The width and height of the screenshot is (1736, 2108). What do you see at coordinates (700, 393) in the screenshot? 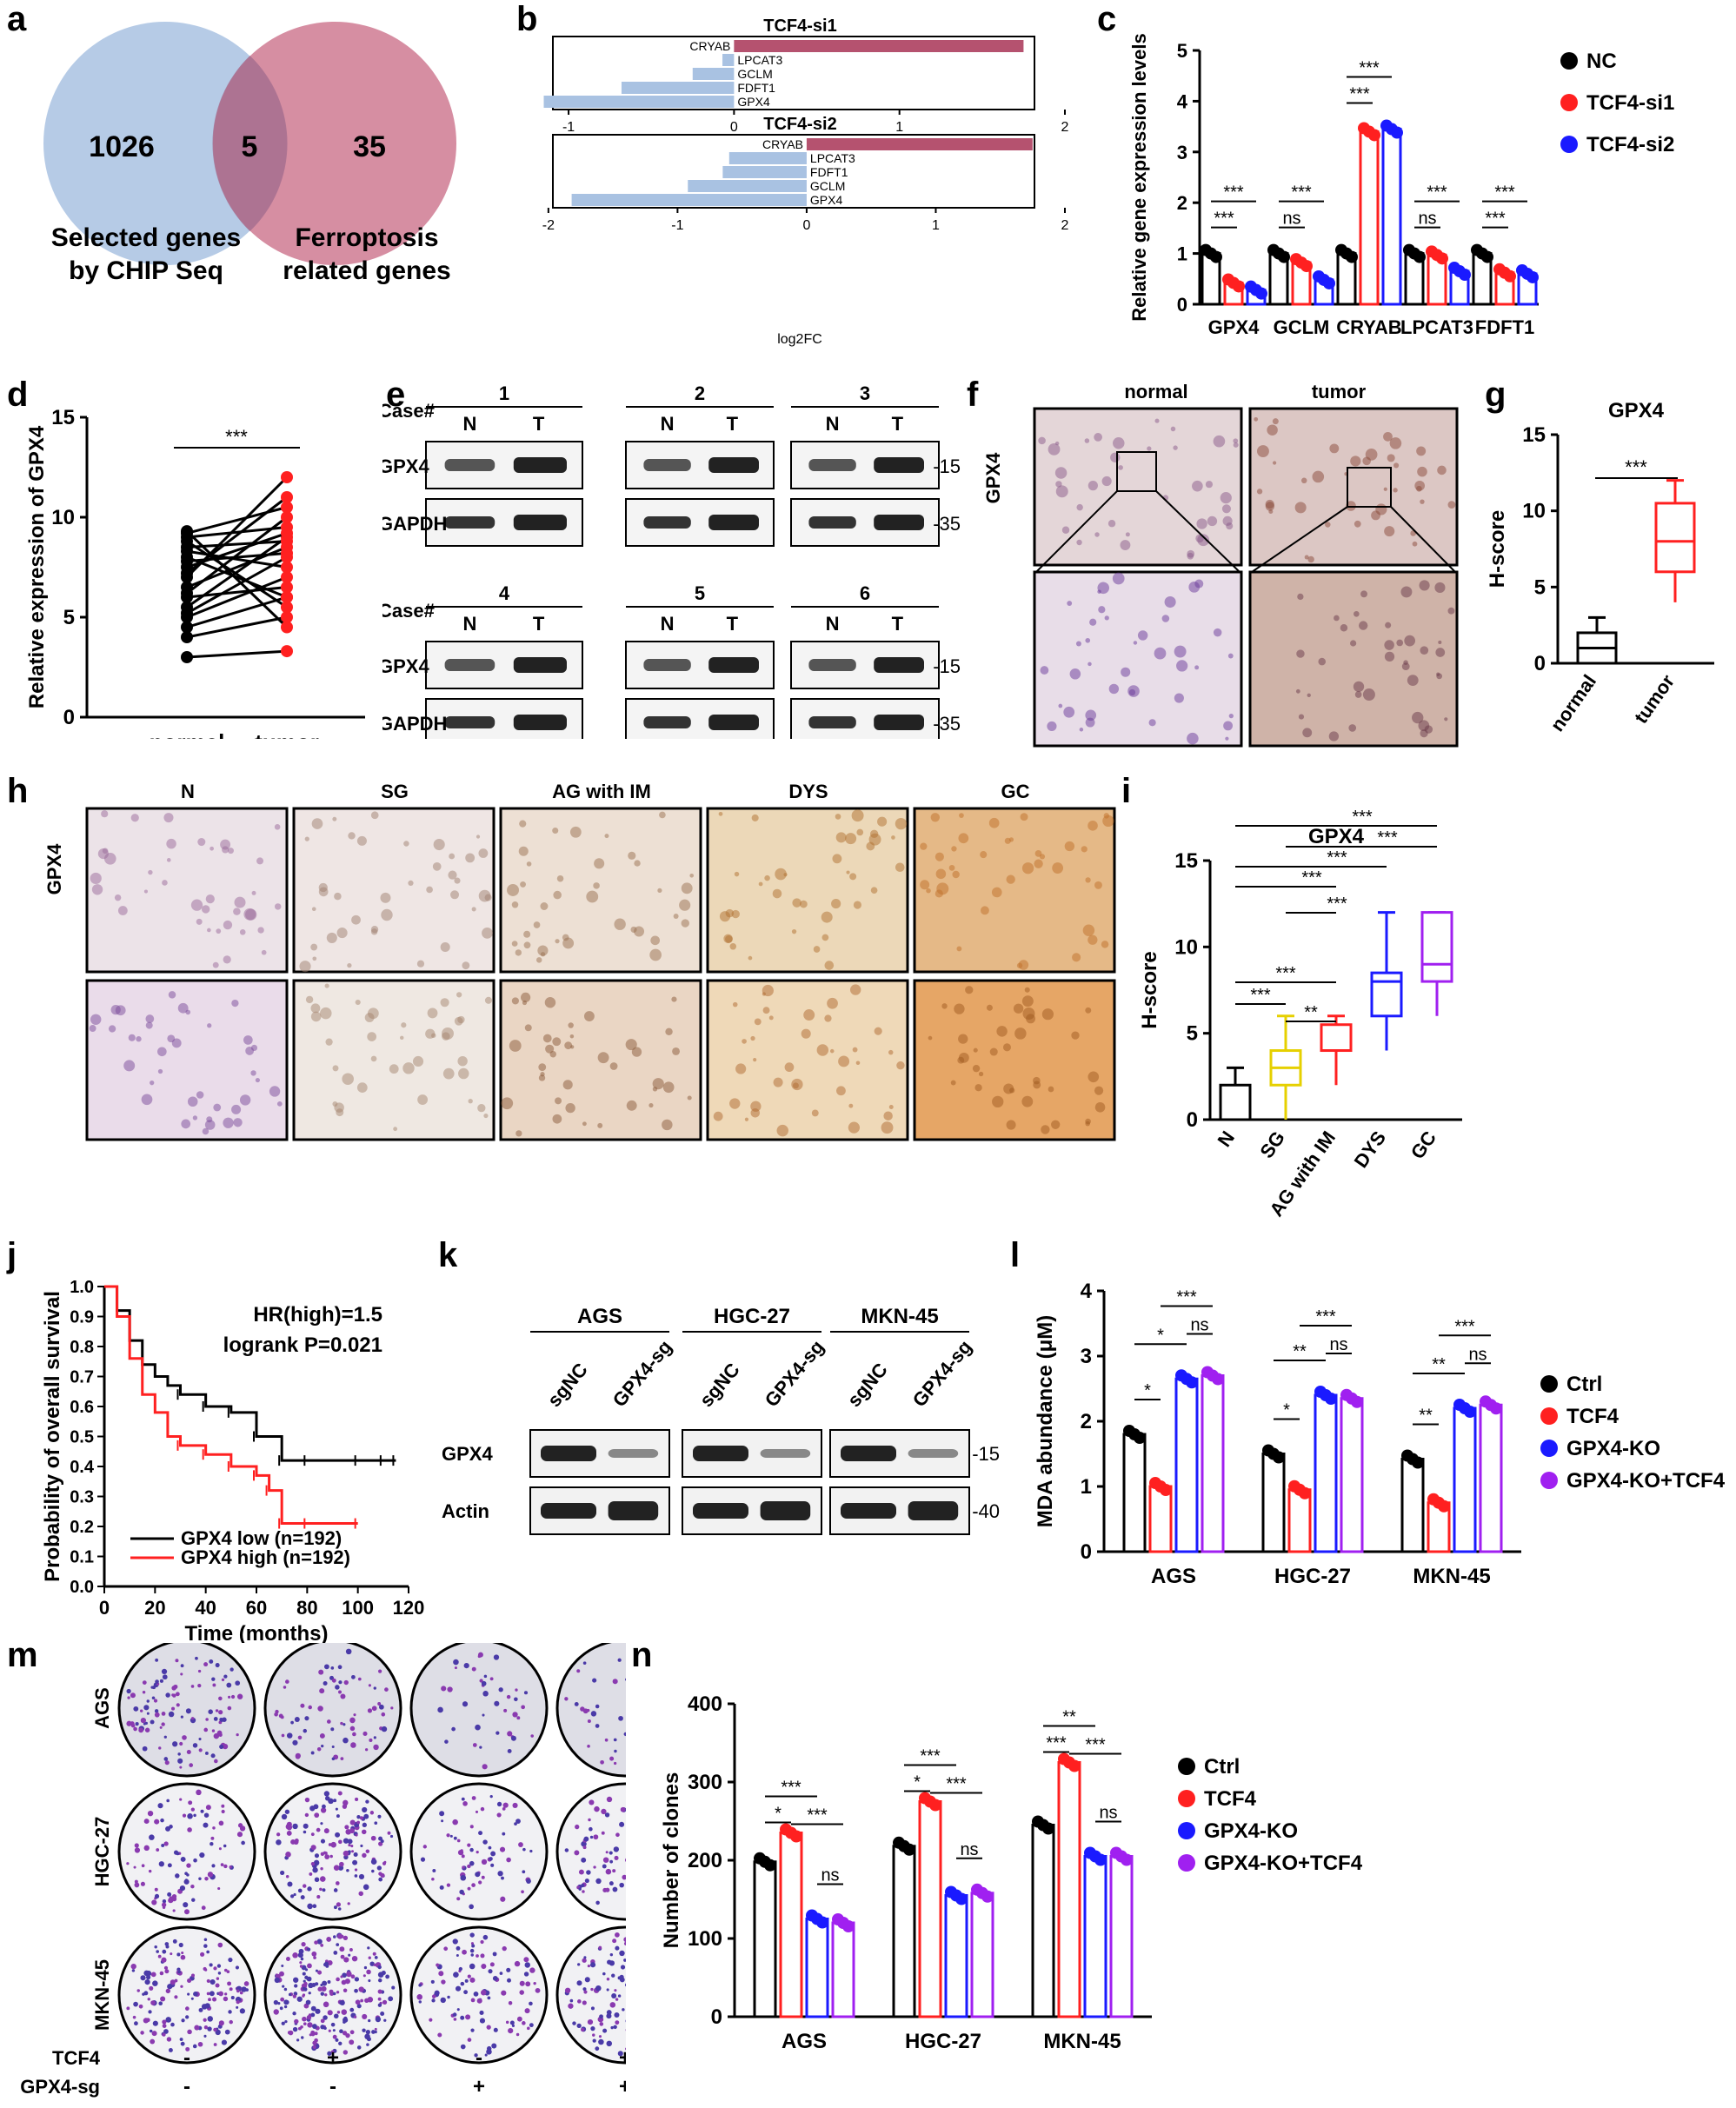
I see `case-number: 2` at bounding box center [700, 393].